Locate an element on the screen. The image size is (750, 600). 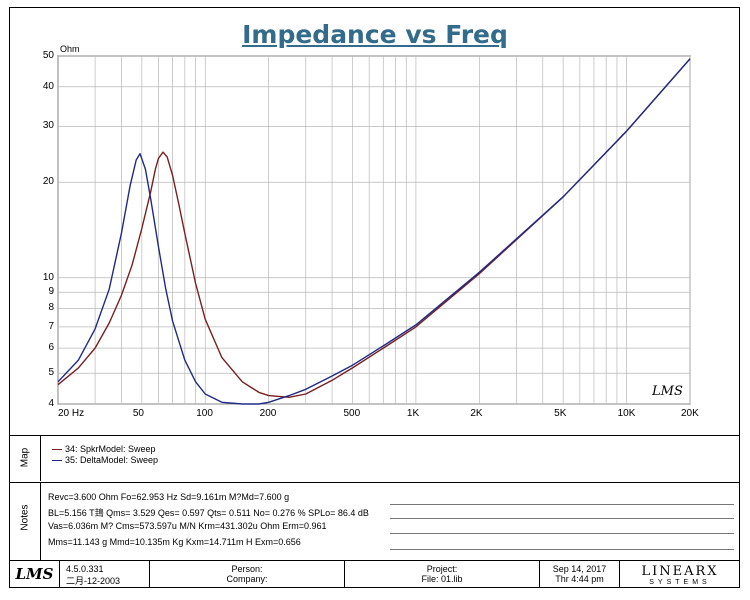
footer-person-cell: Person: Company: is located at coordinates (247, 574).